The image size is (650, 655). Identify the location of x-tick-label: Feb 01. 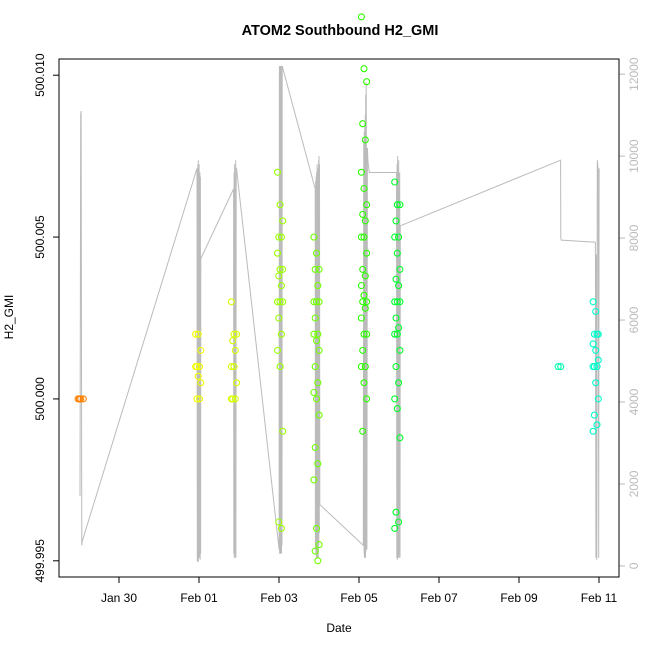
(199, 598).